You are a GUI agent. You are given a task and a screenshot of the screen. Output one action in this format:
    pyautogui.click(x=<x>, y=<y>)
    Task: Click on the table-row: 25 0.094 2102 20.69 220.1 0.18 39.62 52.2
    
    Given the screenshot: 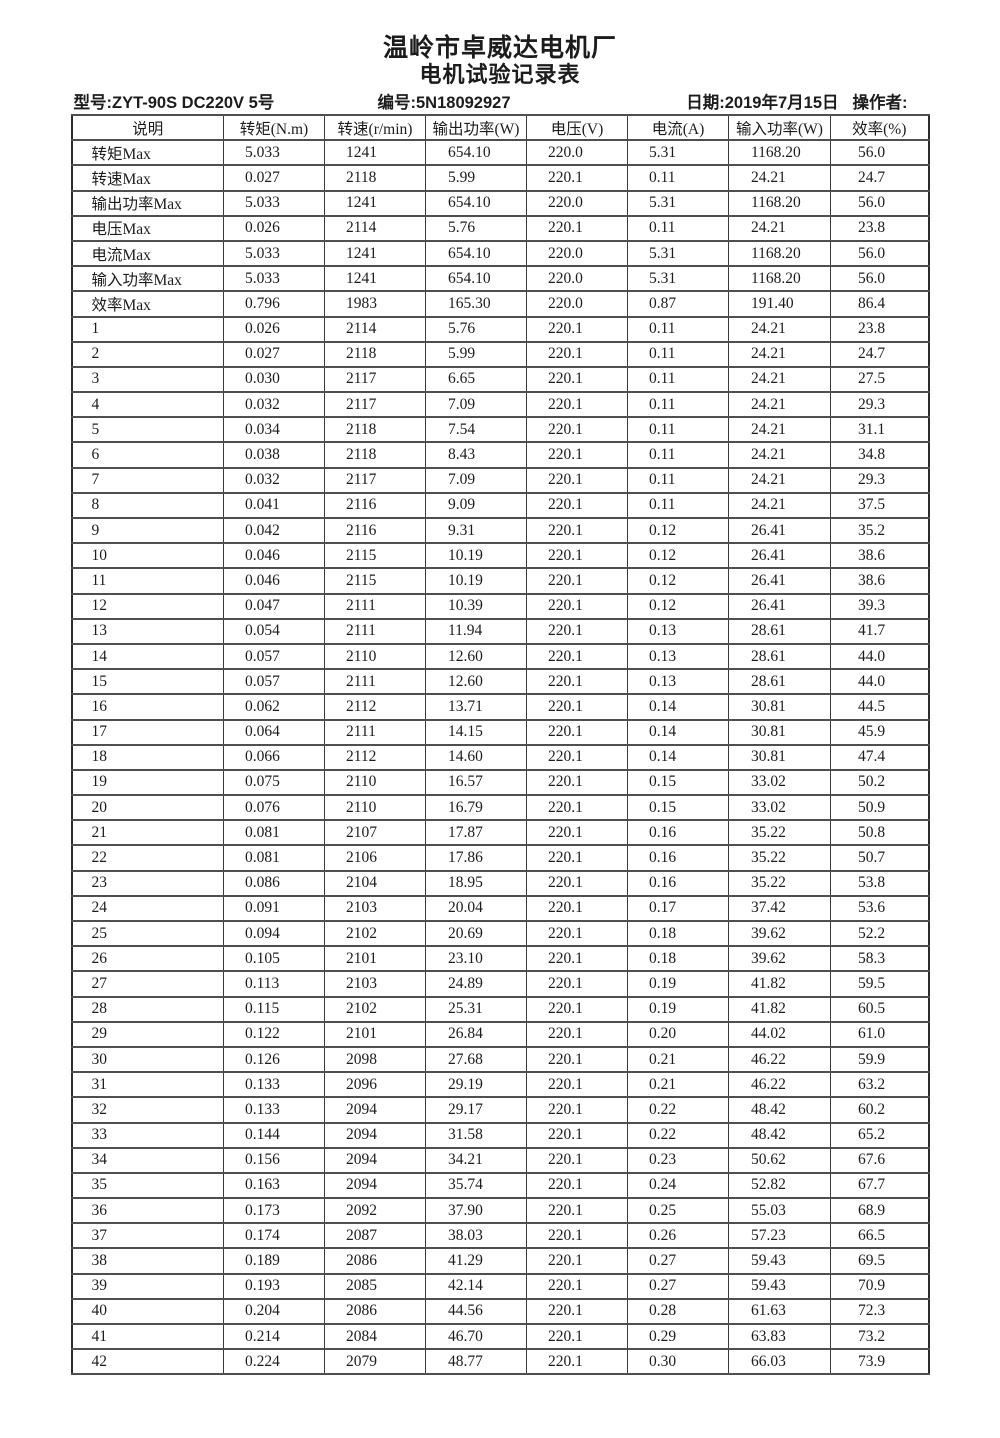 What is the action you would take?
    pyautogui.click(x=500, y=933)
    